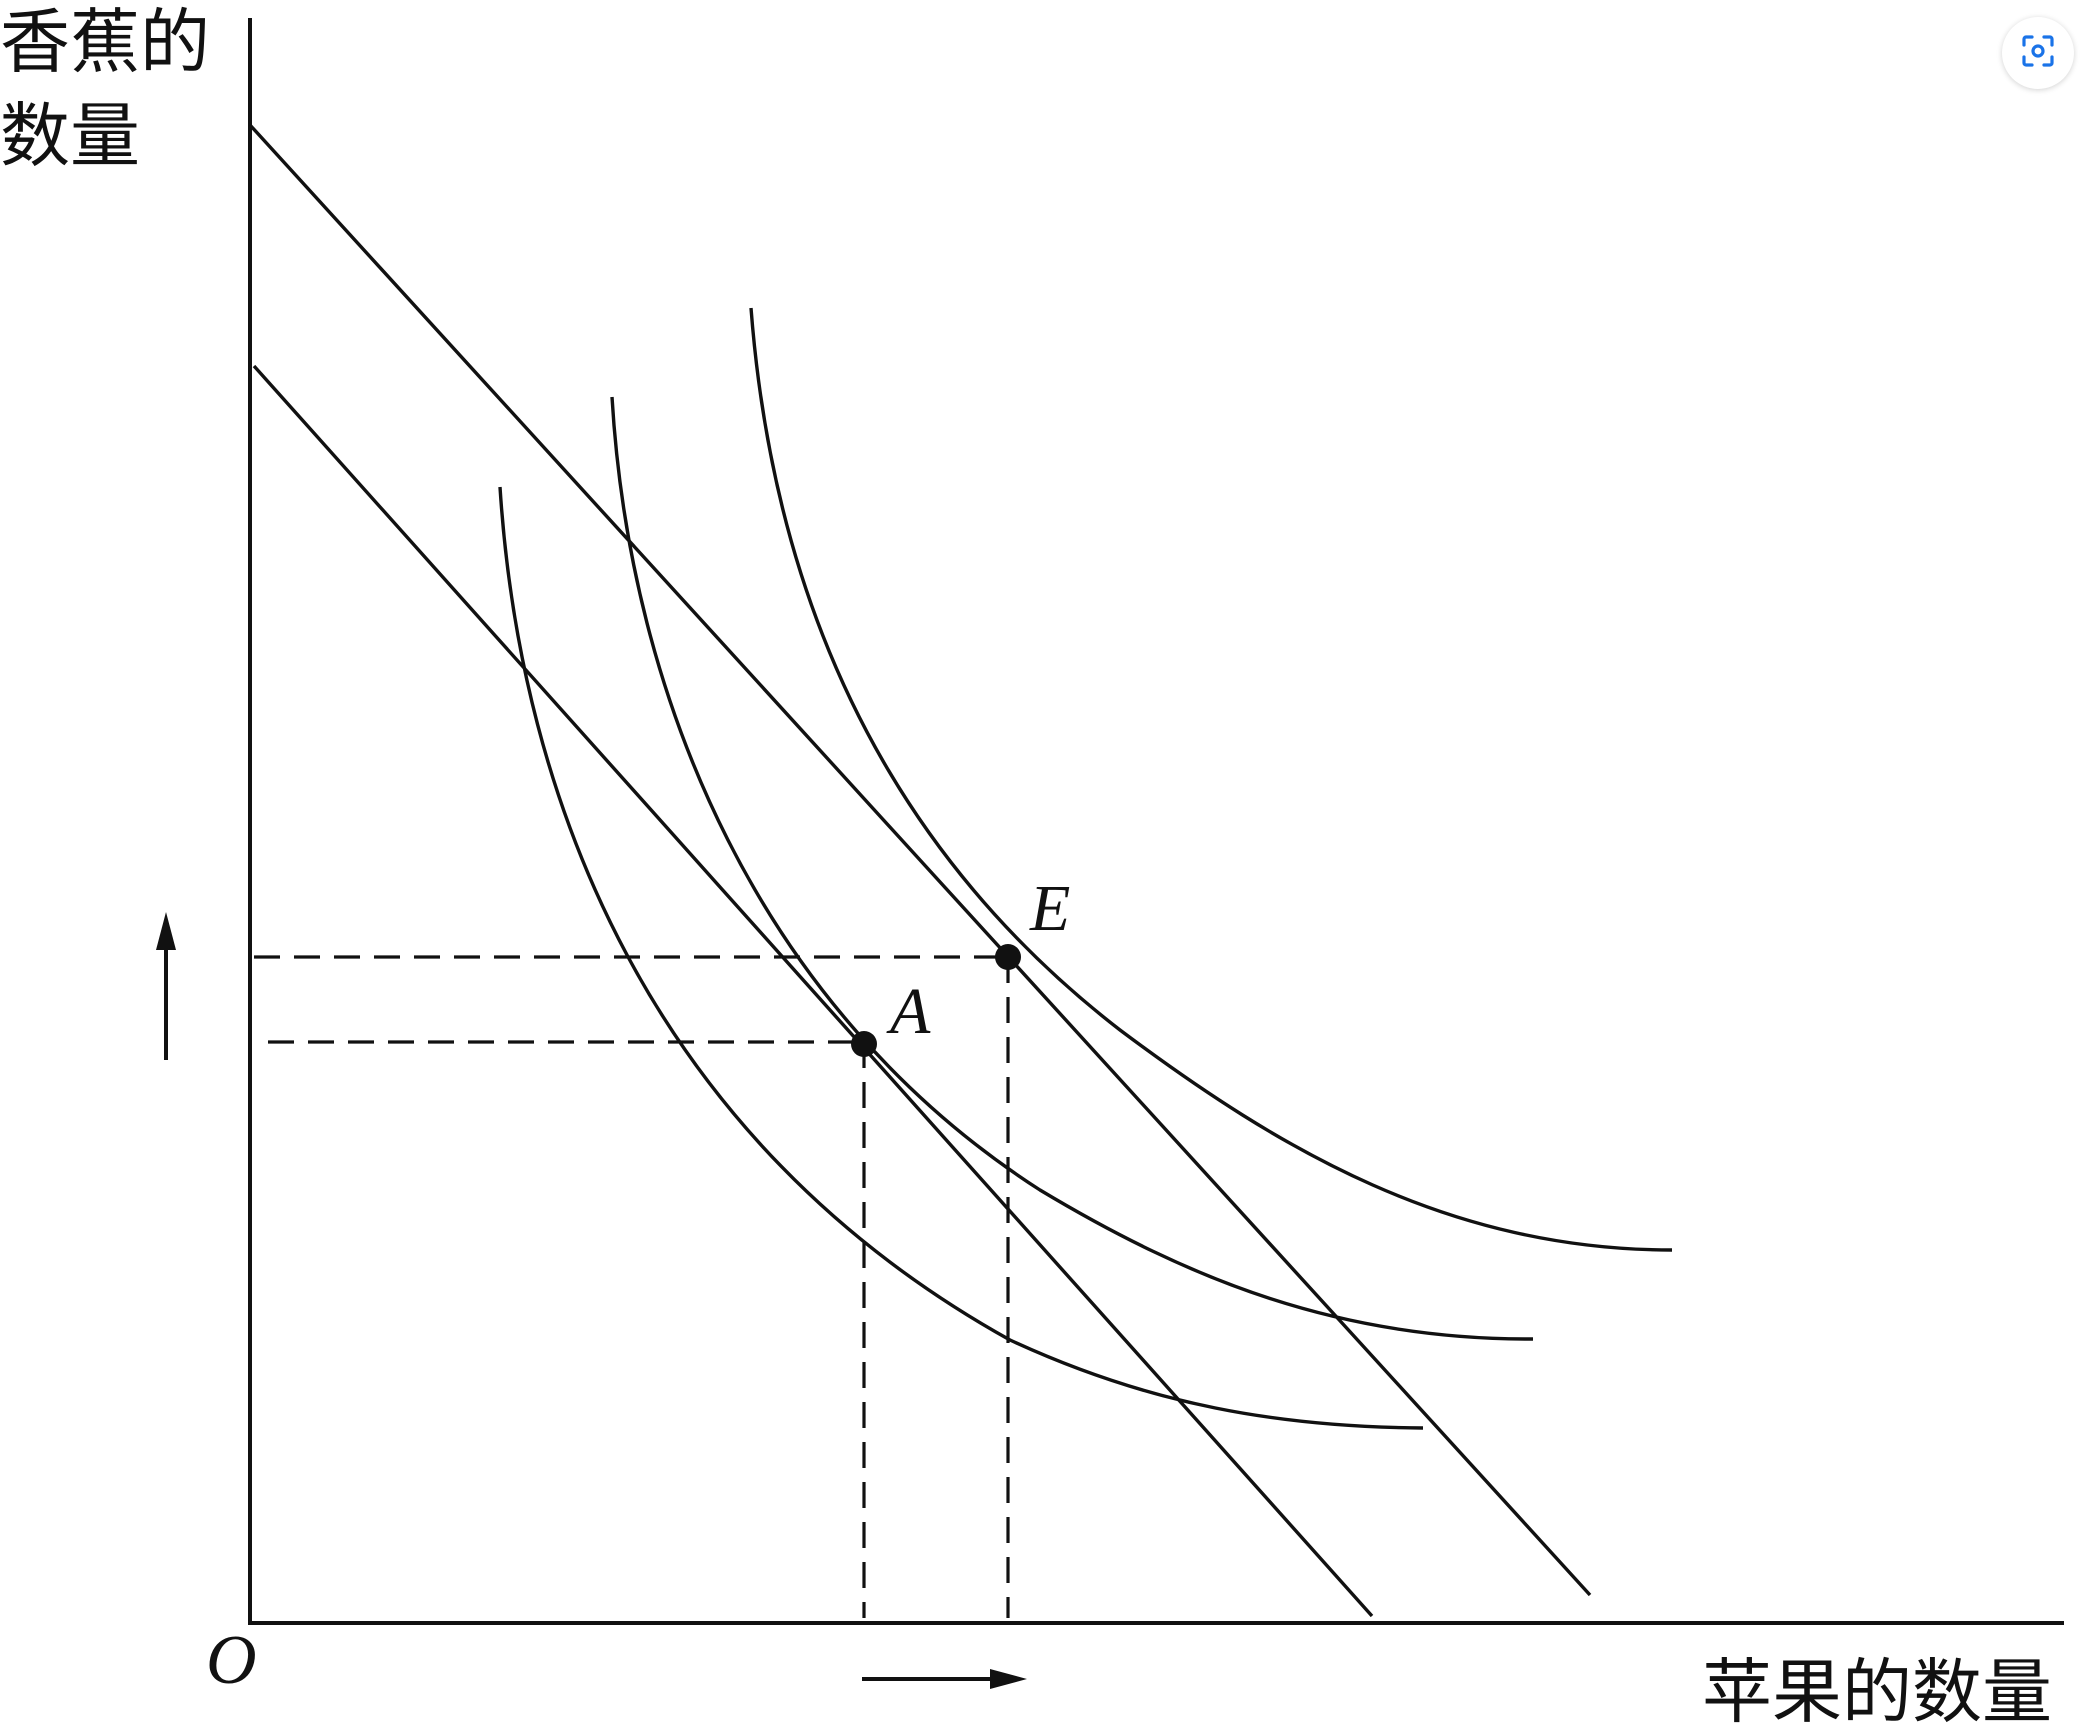 The image size is (2090, 1732). What do you see at coordinates (944, 1679) in the screenshot?
I see `right-arrow-icon` at bounding box center [944, 1679].